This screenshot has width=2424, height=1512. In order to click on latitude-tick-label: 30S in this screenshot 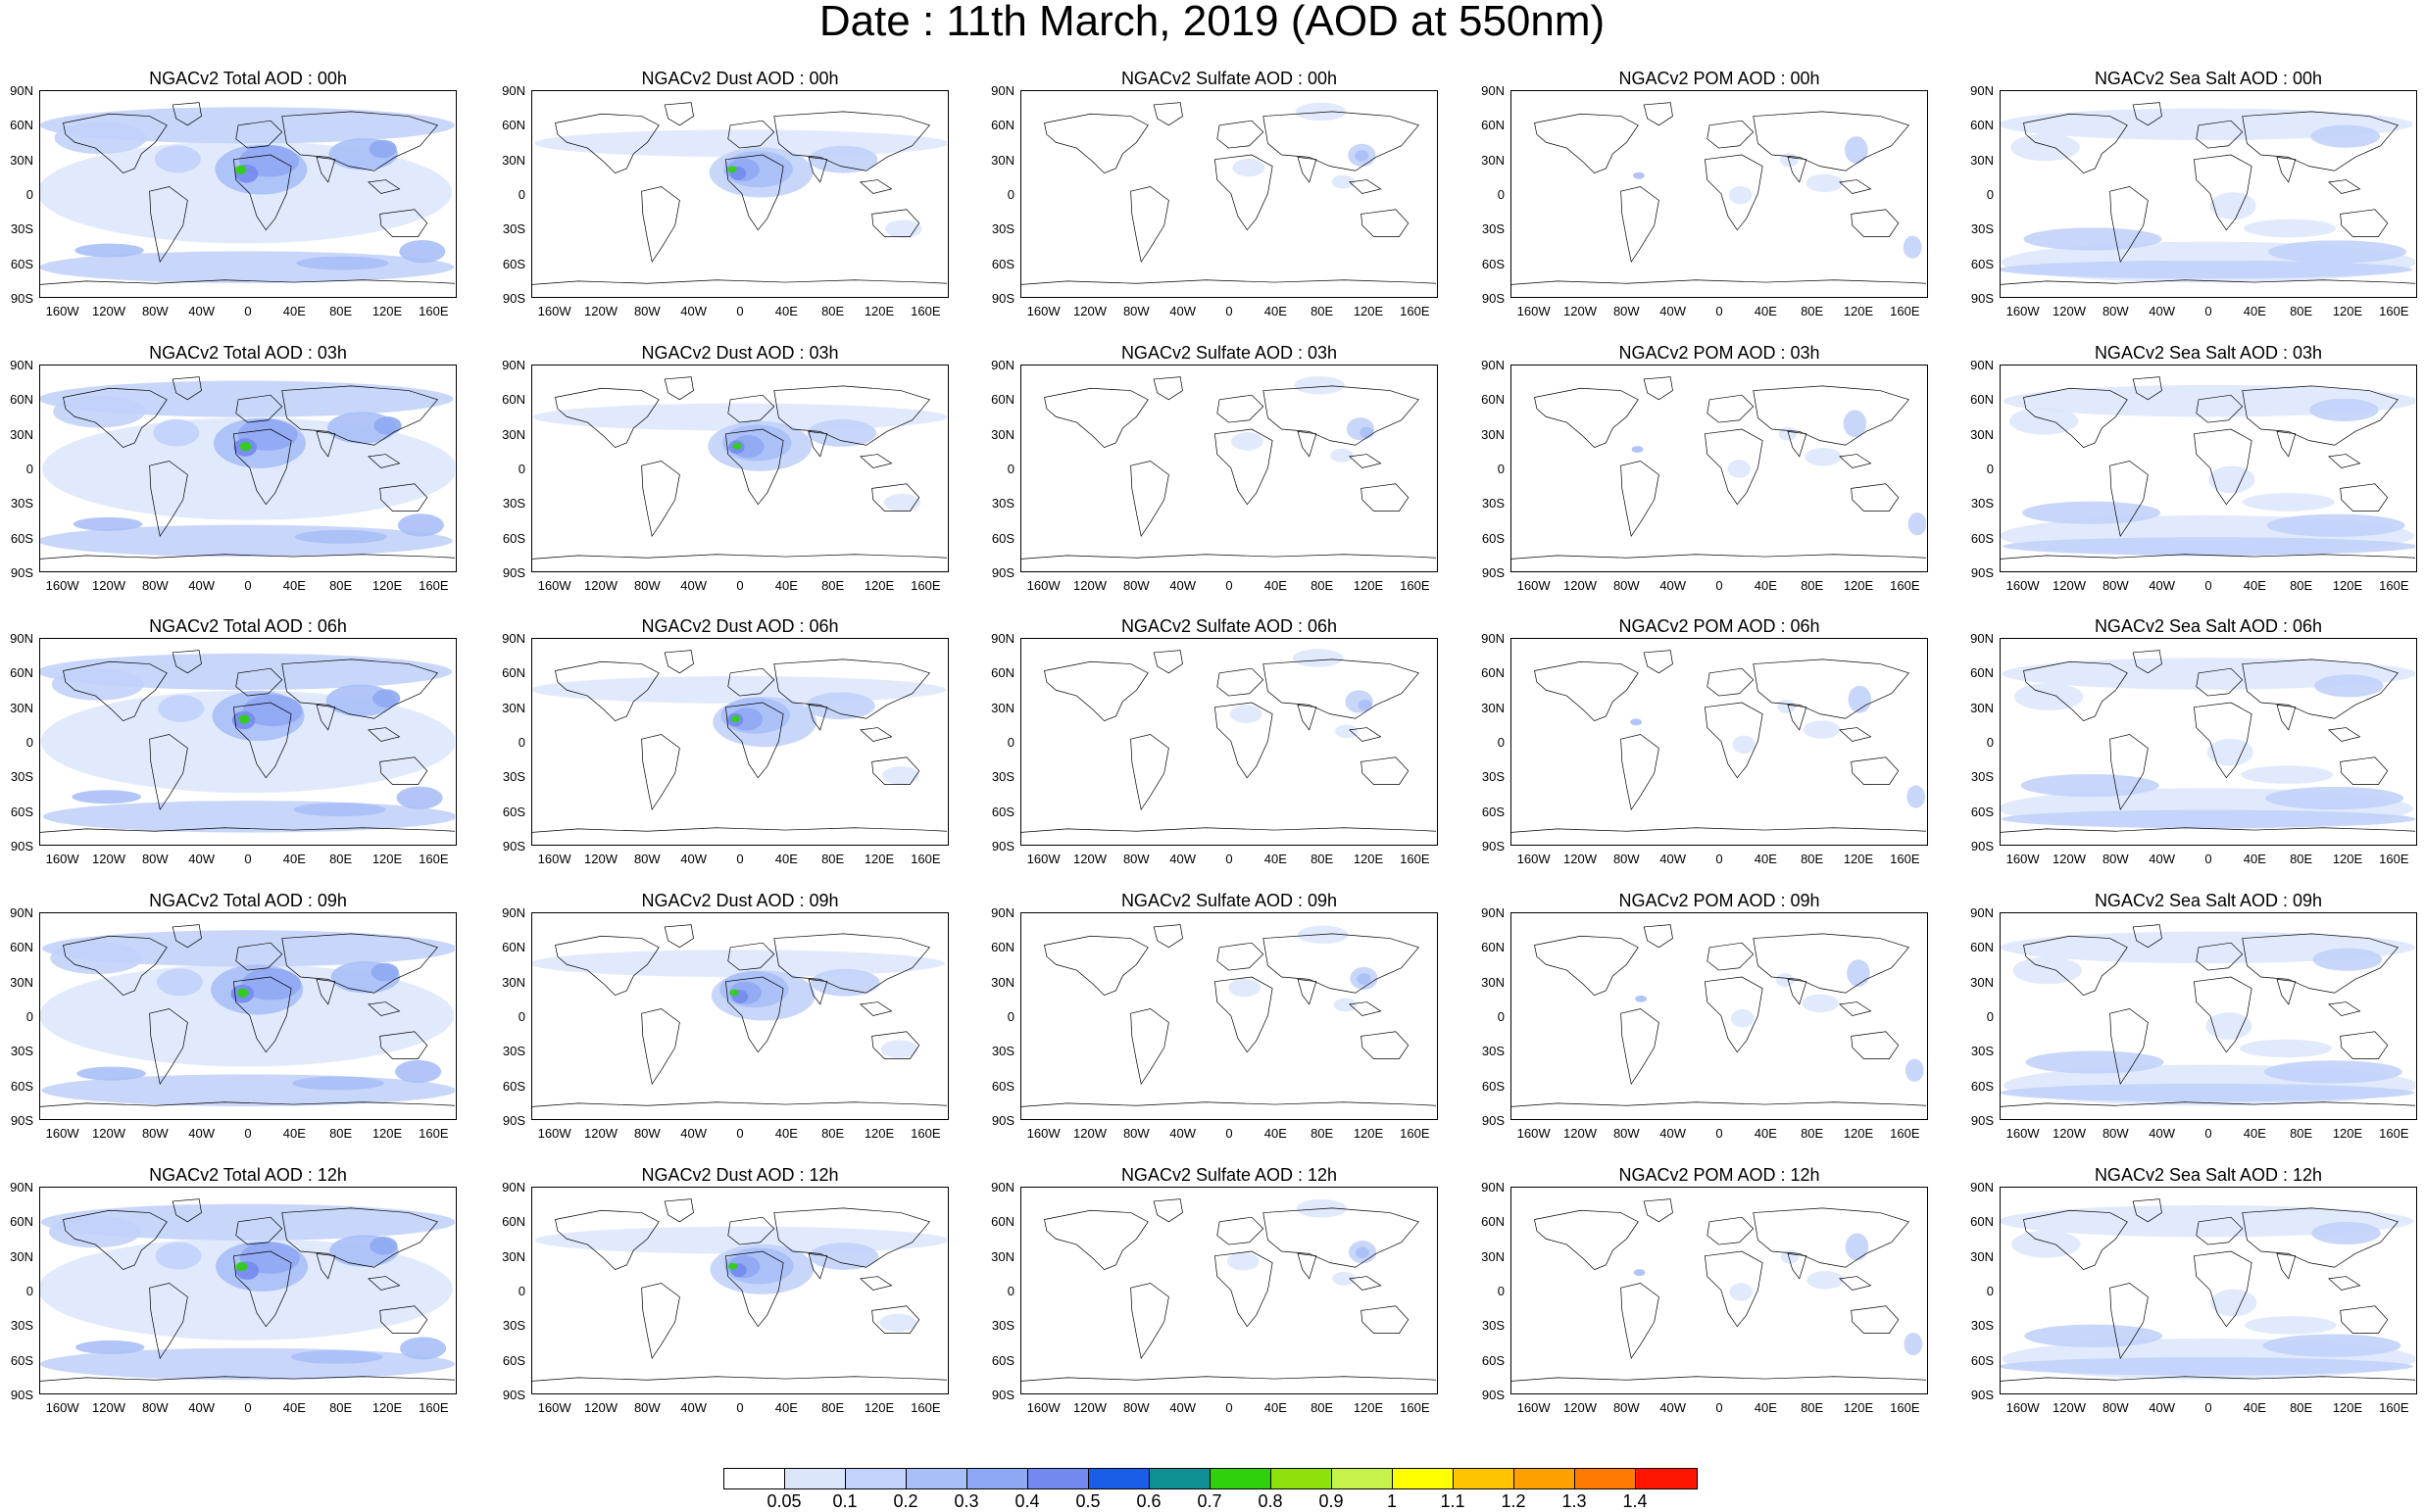, I will do `click(513, 777)`.